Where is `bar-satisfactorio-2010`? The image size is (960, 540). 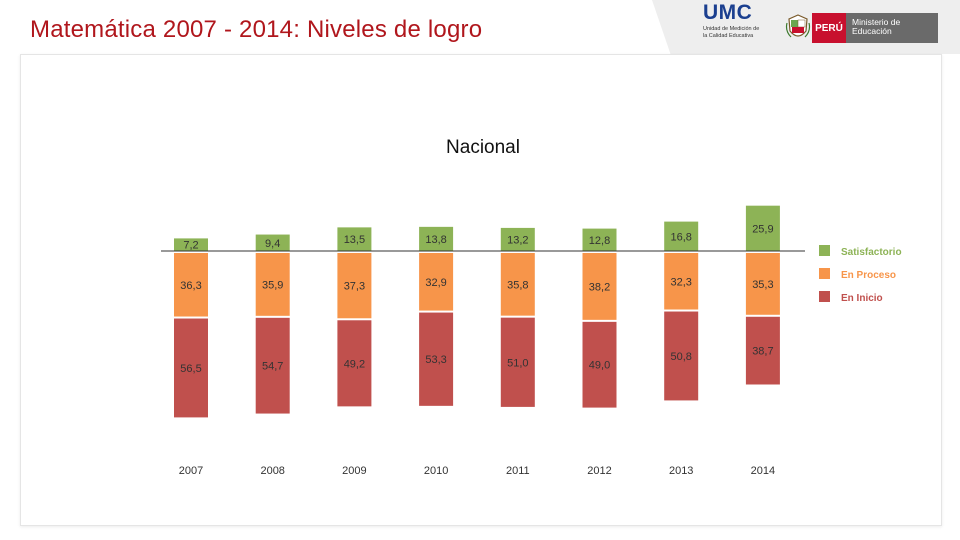
bar-satisfactorio-2010 is located at coordinates (436, 238).